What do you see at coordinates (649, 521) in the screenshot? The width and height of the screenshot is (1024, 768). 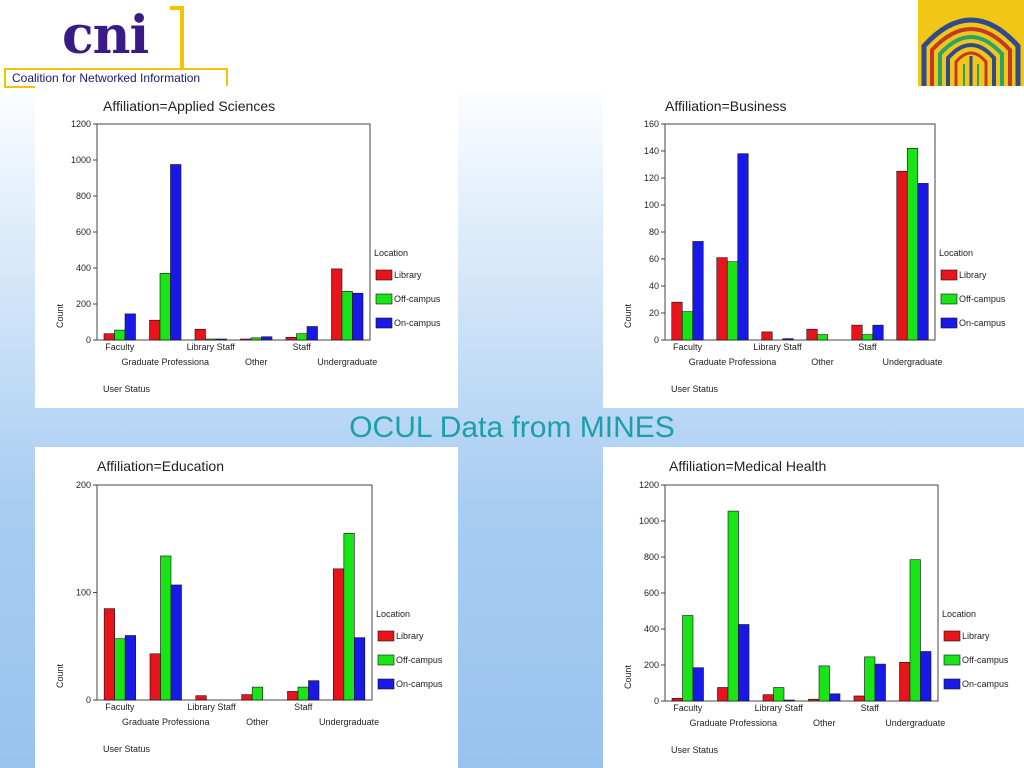 I see `y-tick-label: 1000` at bounding box center [649, 521].